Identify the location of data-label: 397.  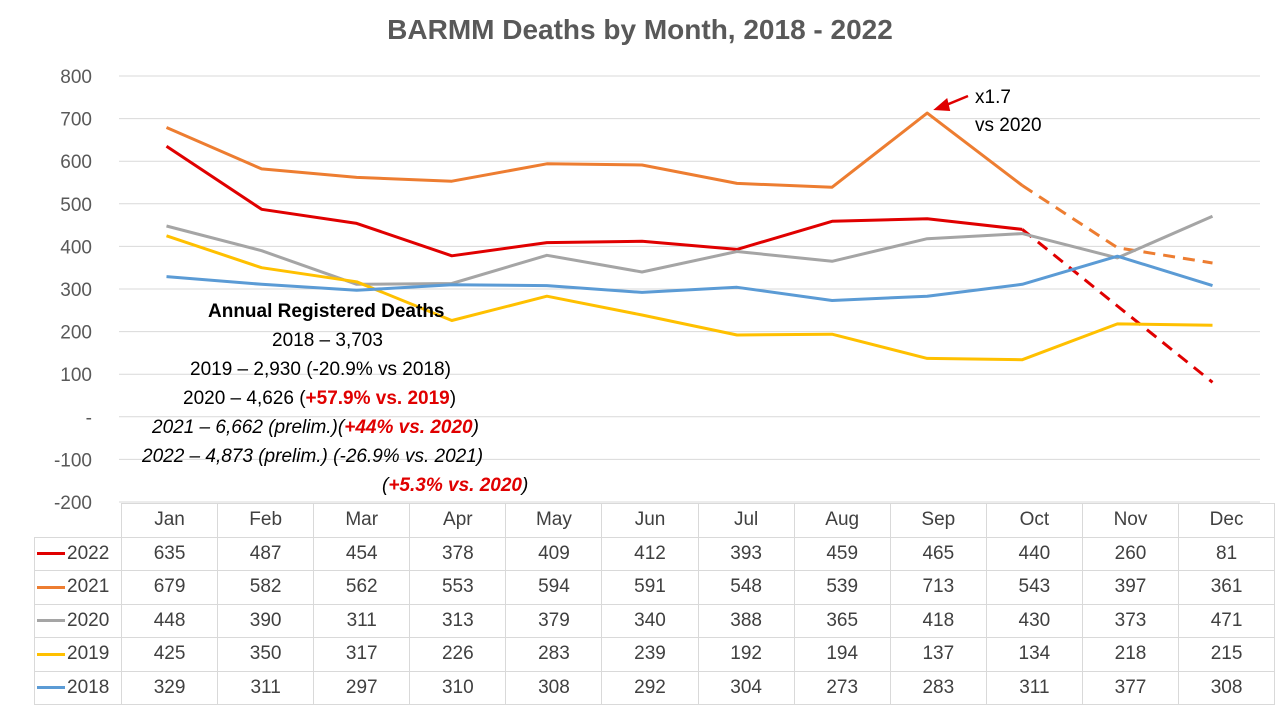
(1130, 587).